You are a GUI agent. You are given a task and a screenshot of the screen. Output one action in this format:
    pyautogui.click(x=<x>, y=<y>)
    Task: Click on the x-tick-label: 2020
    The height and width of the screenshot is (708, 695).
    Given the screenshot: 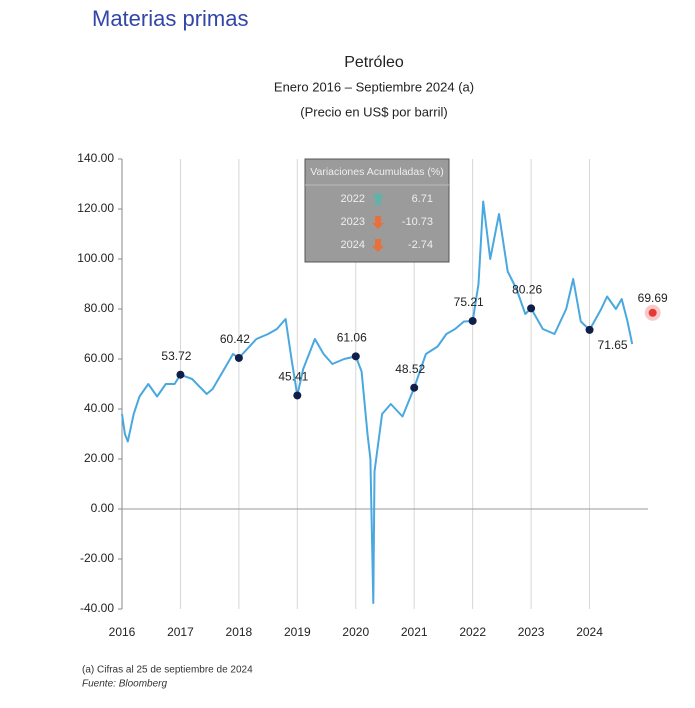 What is the action you would take?
    pyautogui.click(x=355, y=632)
    